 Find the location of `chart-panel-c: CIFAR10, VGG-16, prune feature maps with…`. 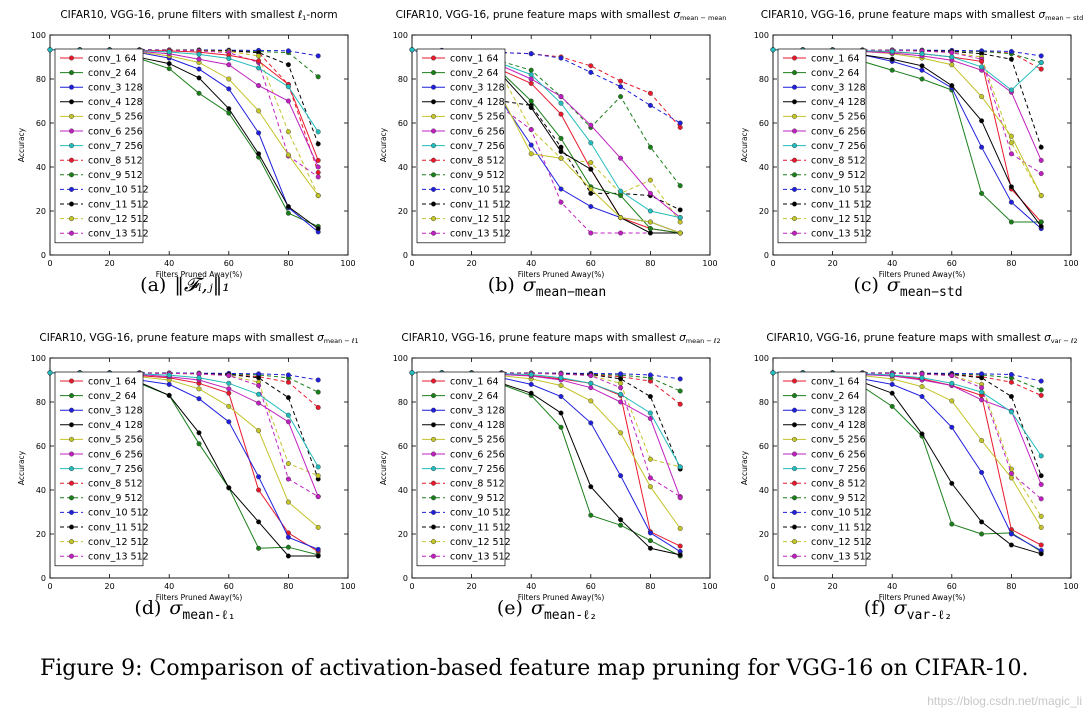

chart-panel-c: CIFAR10, VGG-16, prune feature maps with… is located at coordinates (908, 152).